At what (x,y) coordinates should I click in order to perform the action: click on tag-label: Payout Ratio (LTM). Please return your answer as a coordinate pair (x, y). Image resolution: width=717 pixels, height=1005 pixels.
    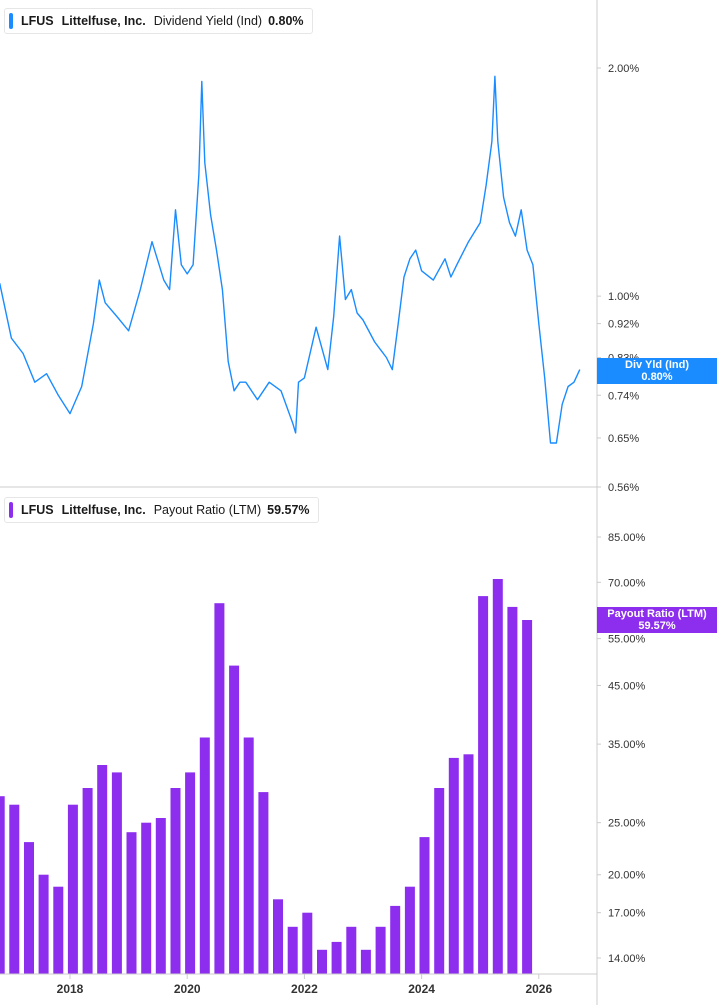
    Looking at the image, I should click on (657, 614).